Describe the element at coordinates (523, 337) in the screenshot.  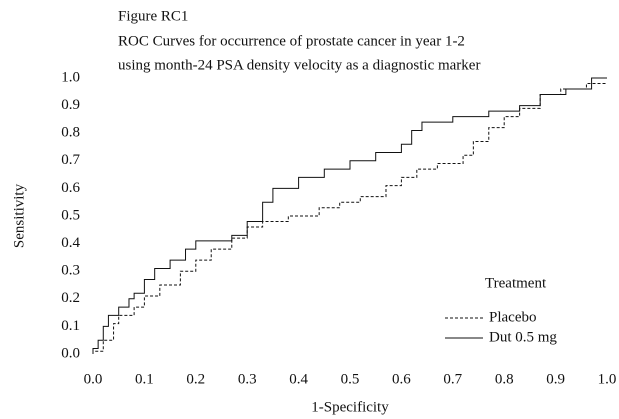
I see `legend-label: Dut 0.5 mg` at that location.